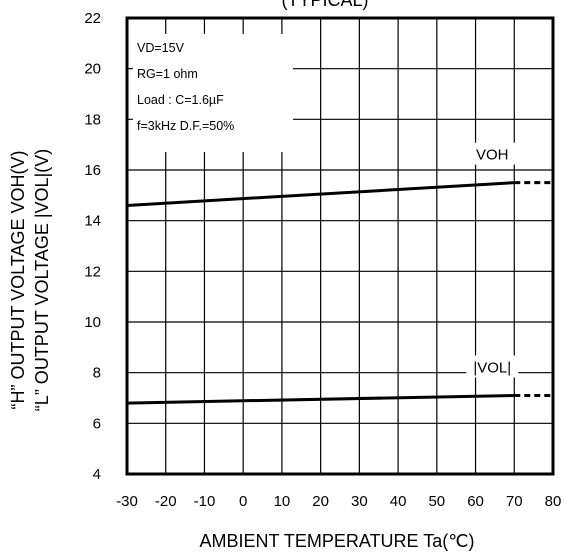 The width and height of the screenshot is (569, 554). I want to click on conditions-background, so click(213, 93).